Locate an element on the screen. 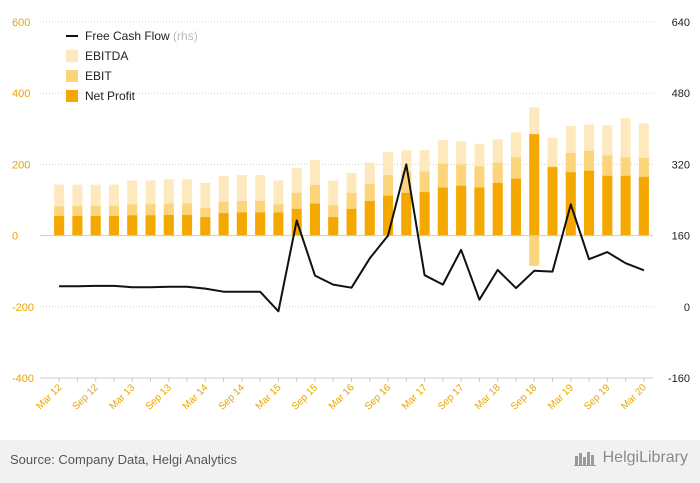 The image size is (700, 483). x-axis-tick-label: Sep 13 is located at coordinates (159, 397).